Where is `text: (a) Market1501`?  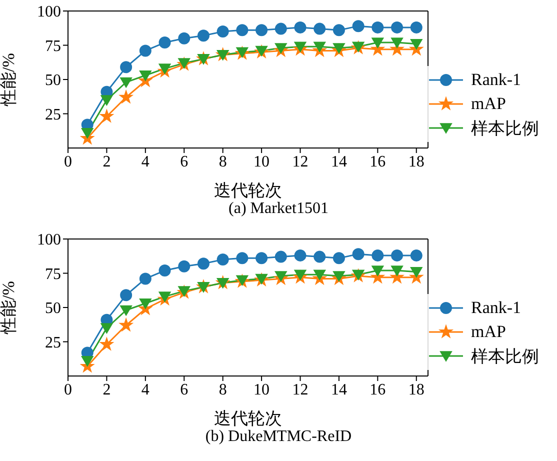 text: (a) Market1501 is located at coordinates (279, 209).